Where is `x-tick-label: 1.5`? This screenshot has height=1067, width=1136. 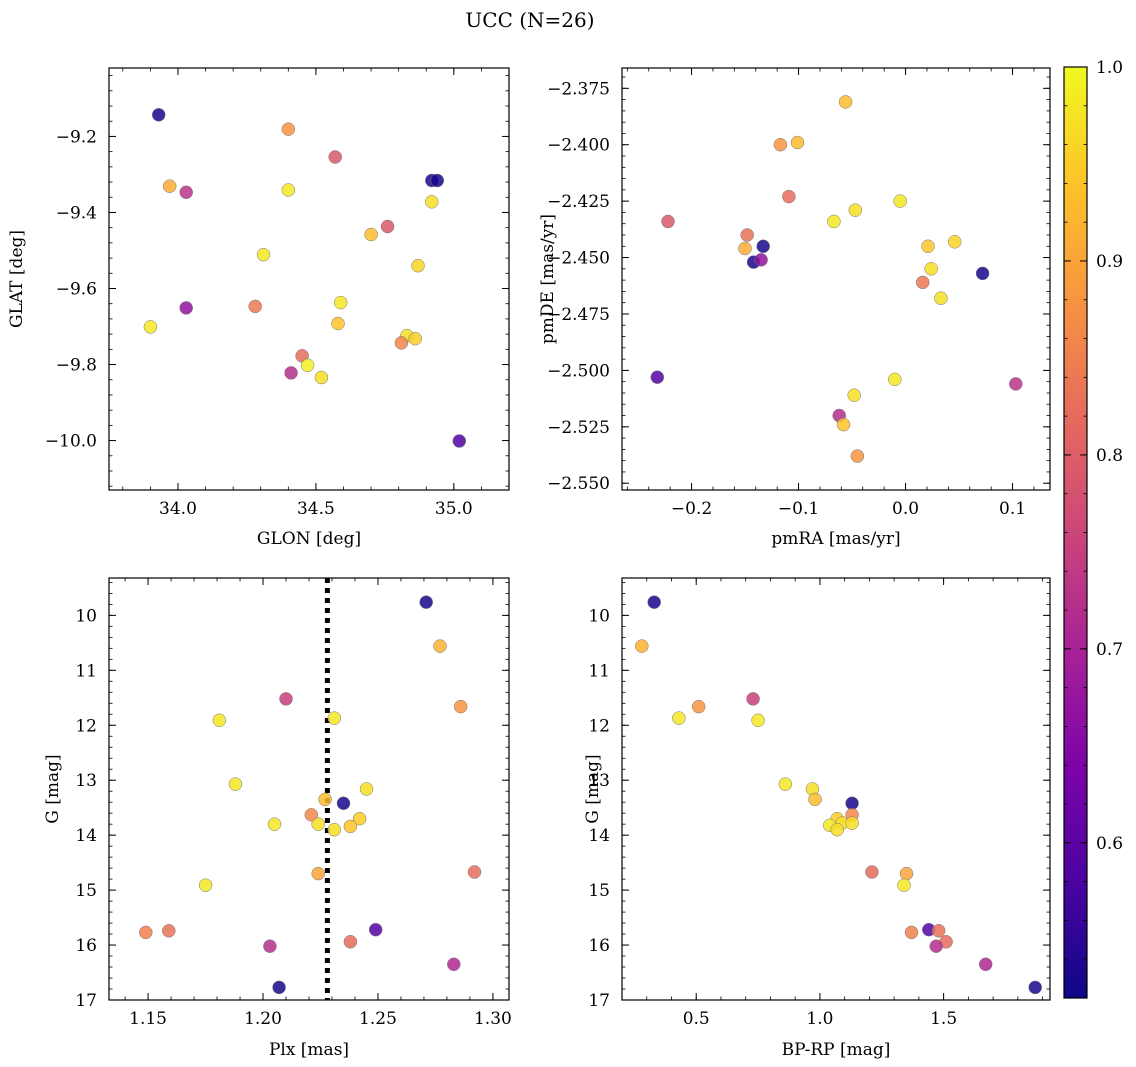
x-tick-label: 1.5 is located at coordinates (943, 1019).